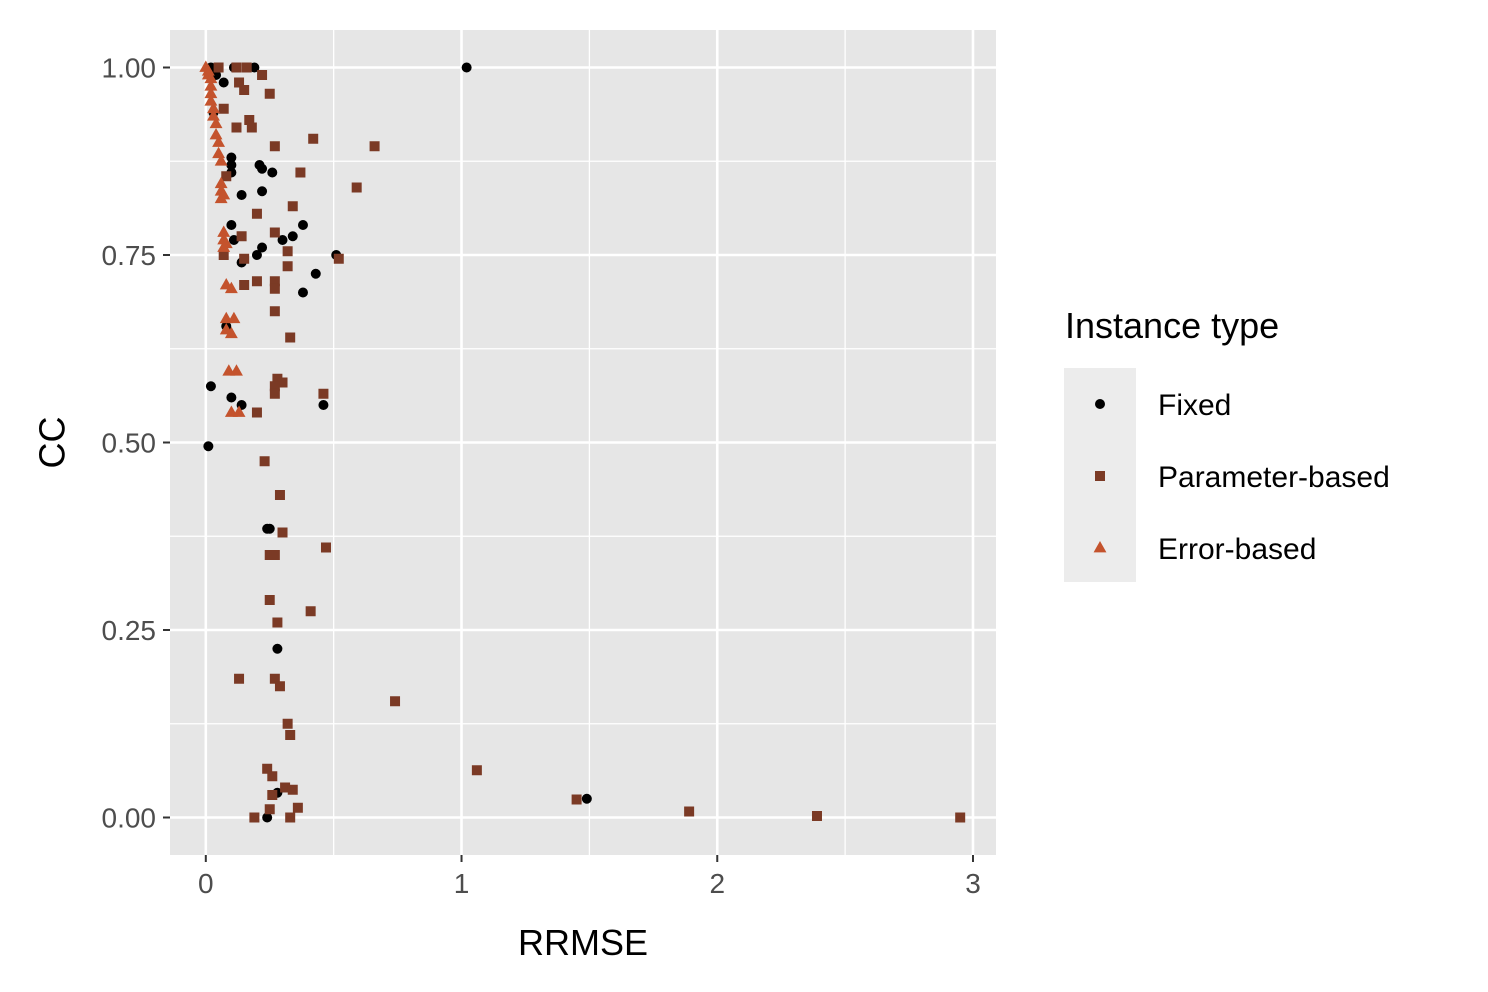  I want to click on series-error-based, so click(222, 238).